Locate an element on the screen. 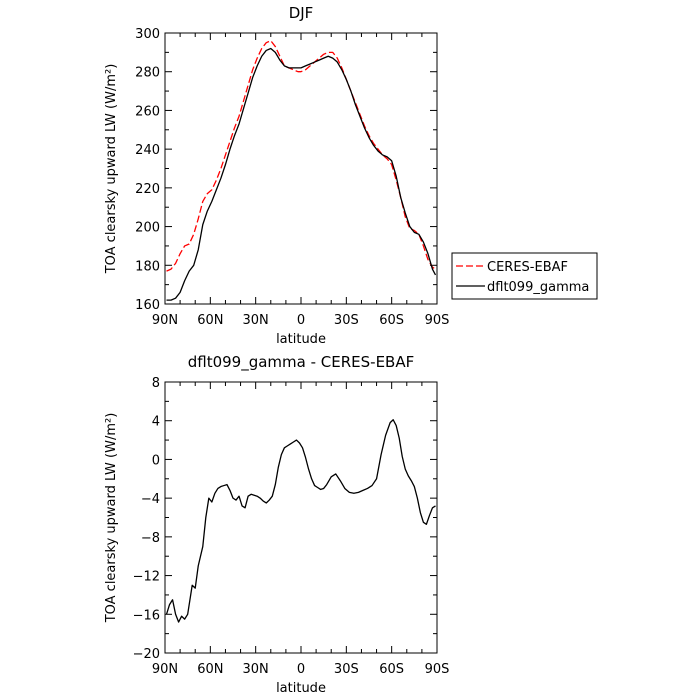 The height and width of the screenshot is (700, 700). y-tick-label: 0 is located at coordinates (156, 460).